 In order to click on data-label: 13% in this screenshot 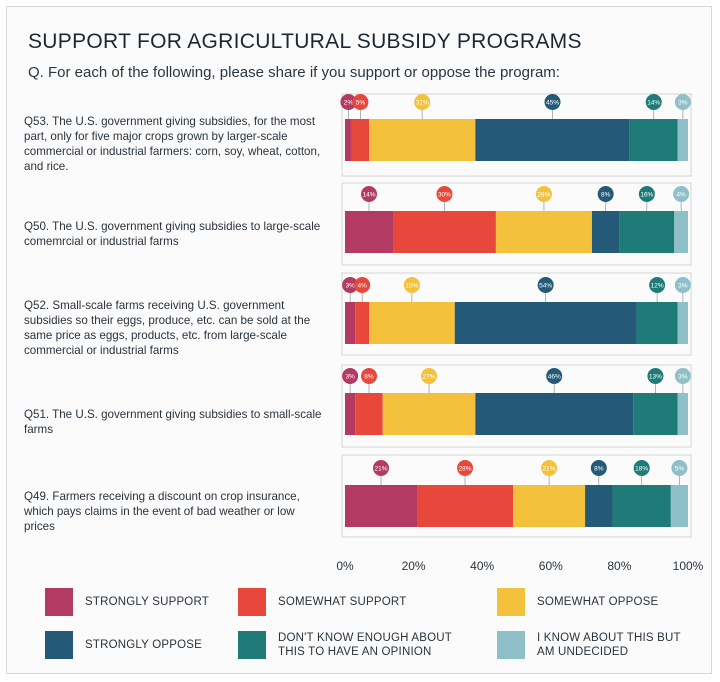, I will do `click(655, 377)`.